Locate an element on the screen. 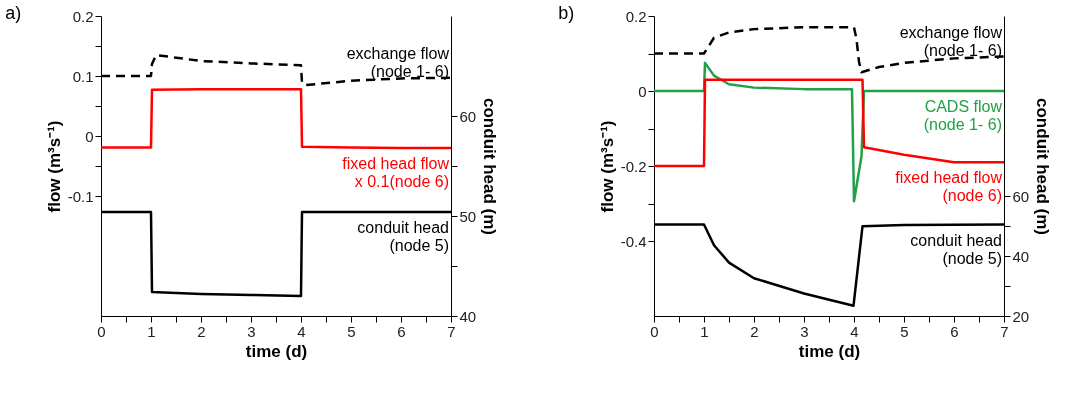 The image size is (1067, 403). series-label: CADS flow (node 1- 6) is located at coordinates (963, 115).